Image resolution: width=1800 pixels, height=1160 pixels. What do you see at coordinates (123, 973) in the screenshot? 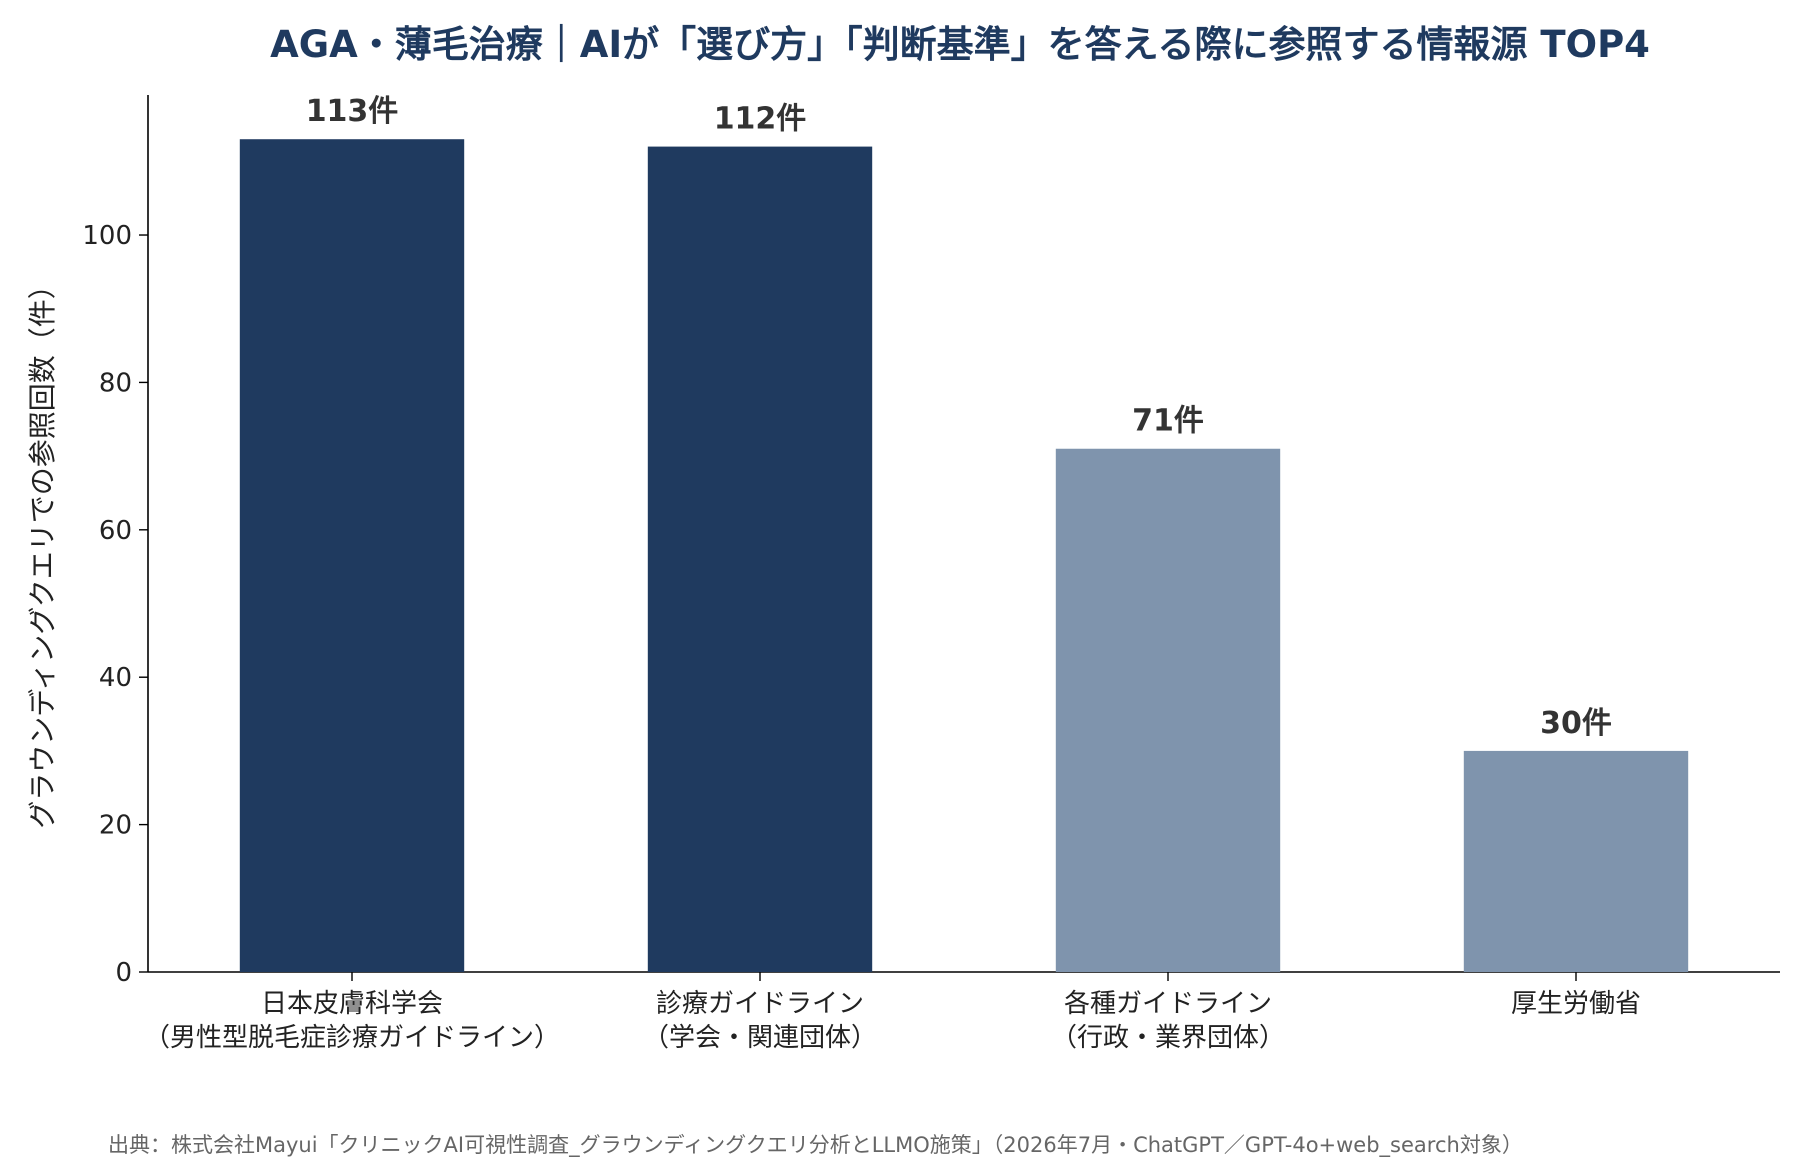
I see `y-tick-label: 0` at bounding box center [123, 973].